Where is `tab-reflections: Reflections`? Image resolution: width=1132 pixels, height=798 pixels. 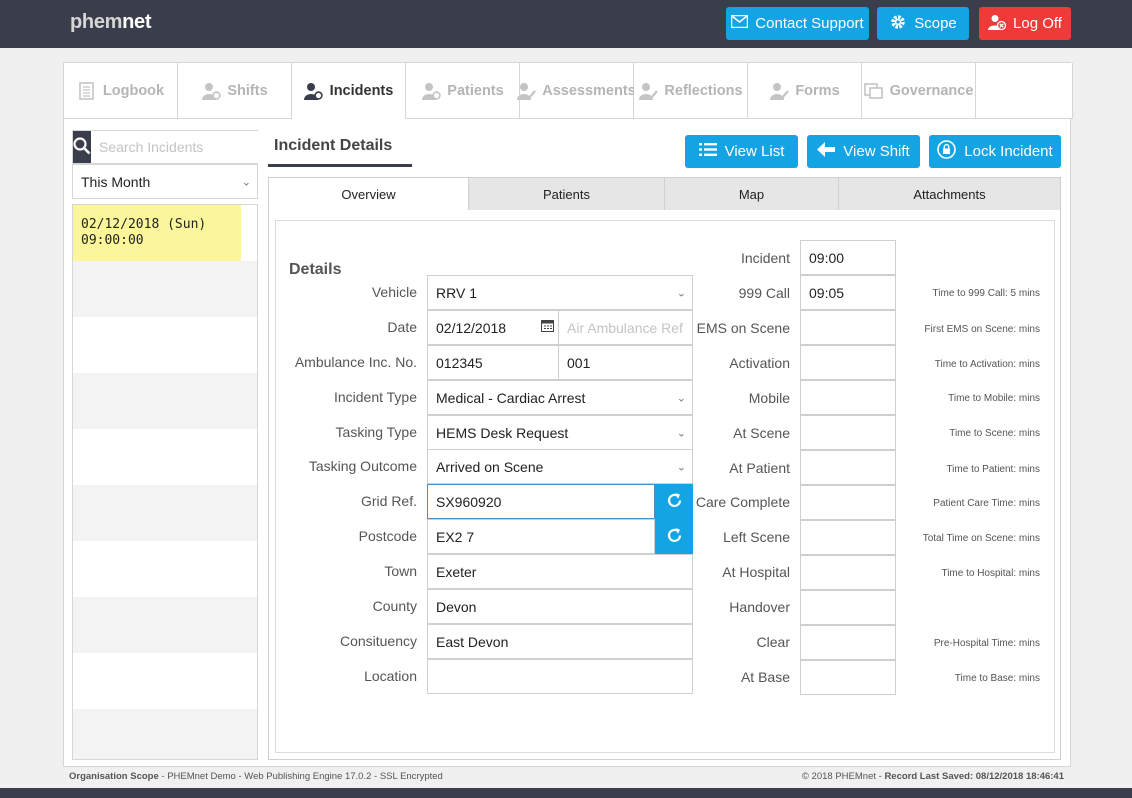
tab-reflections: Reflections is located at coordinates (691, 91).